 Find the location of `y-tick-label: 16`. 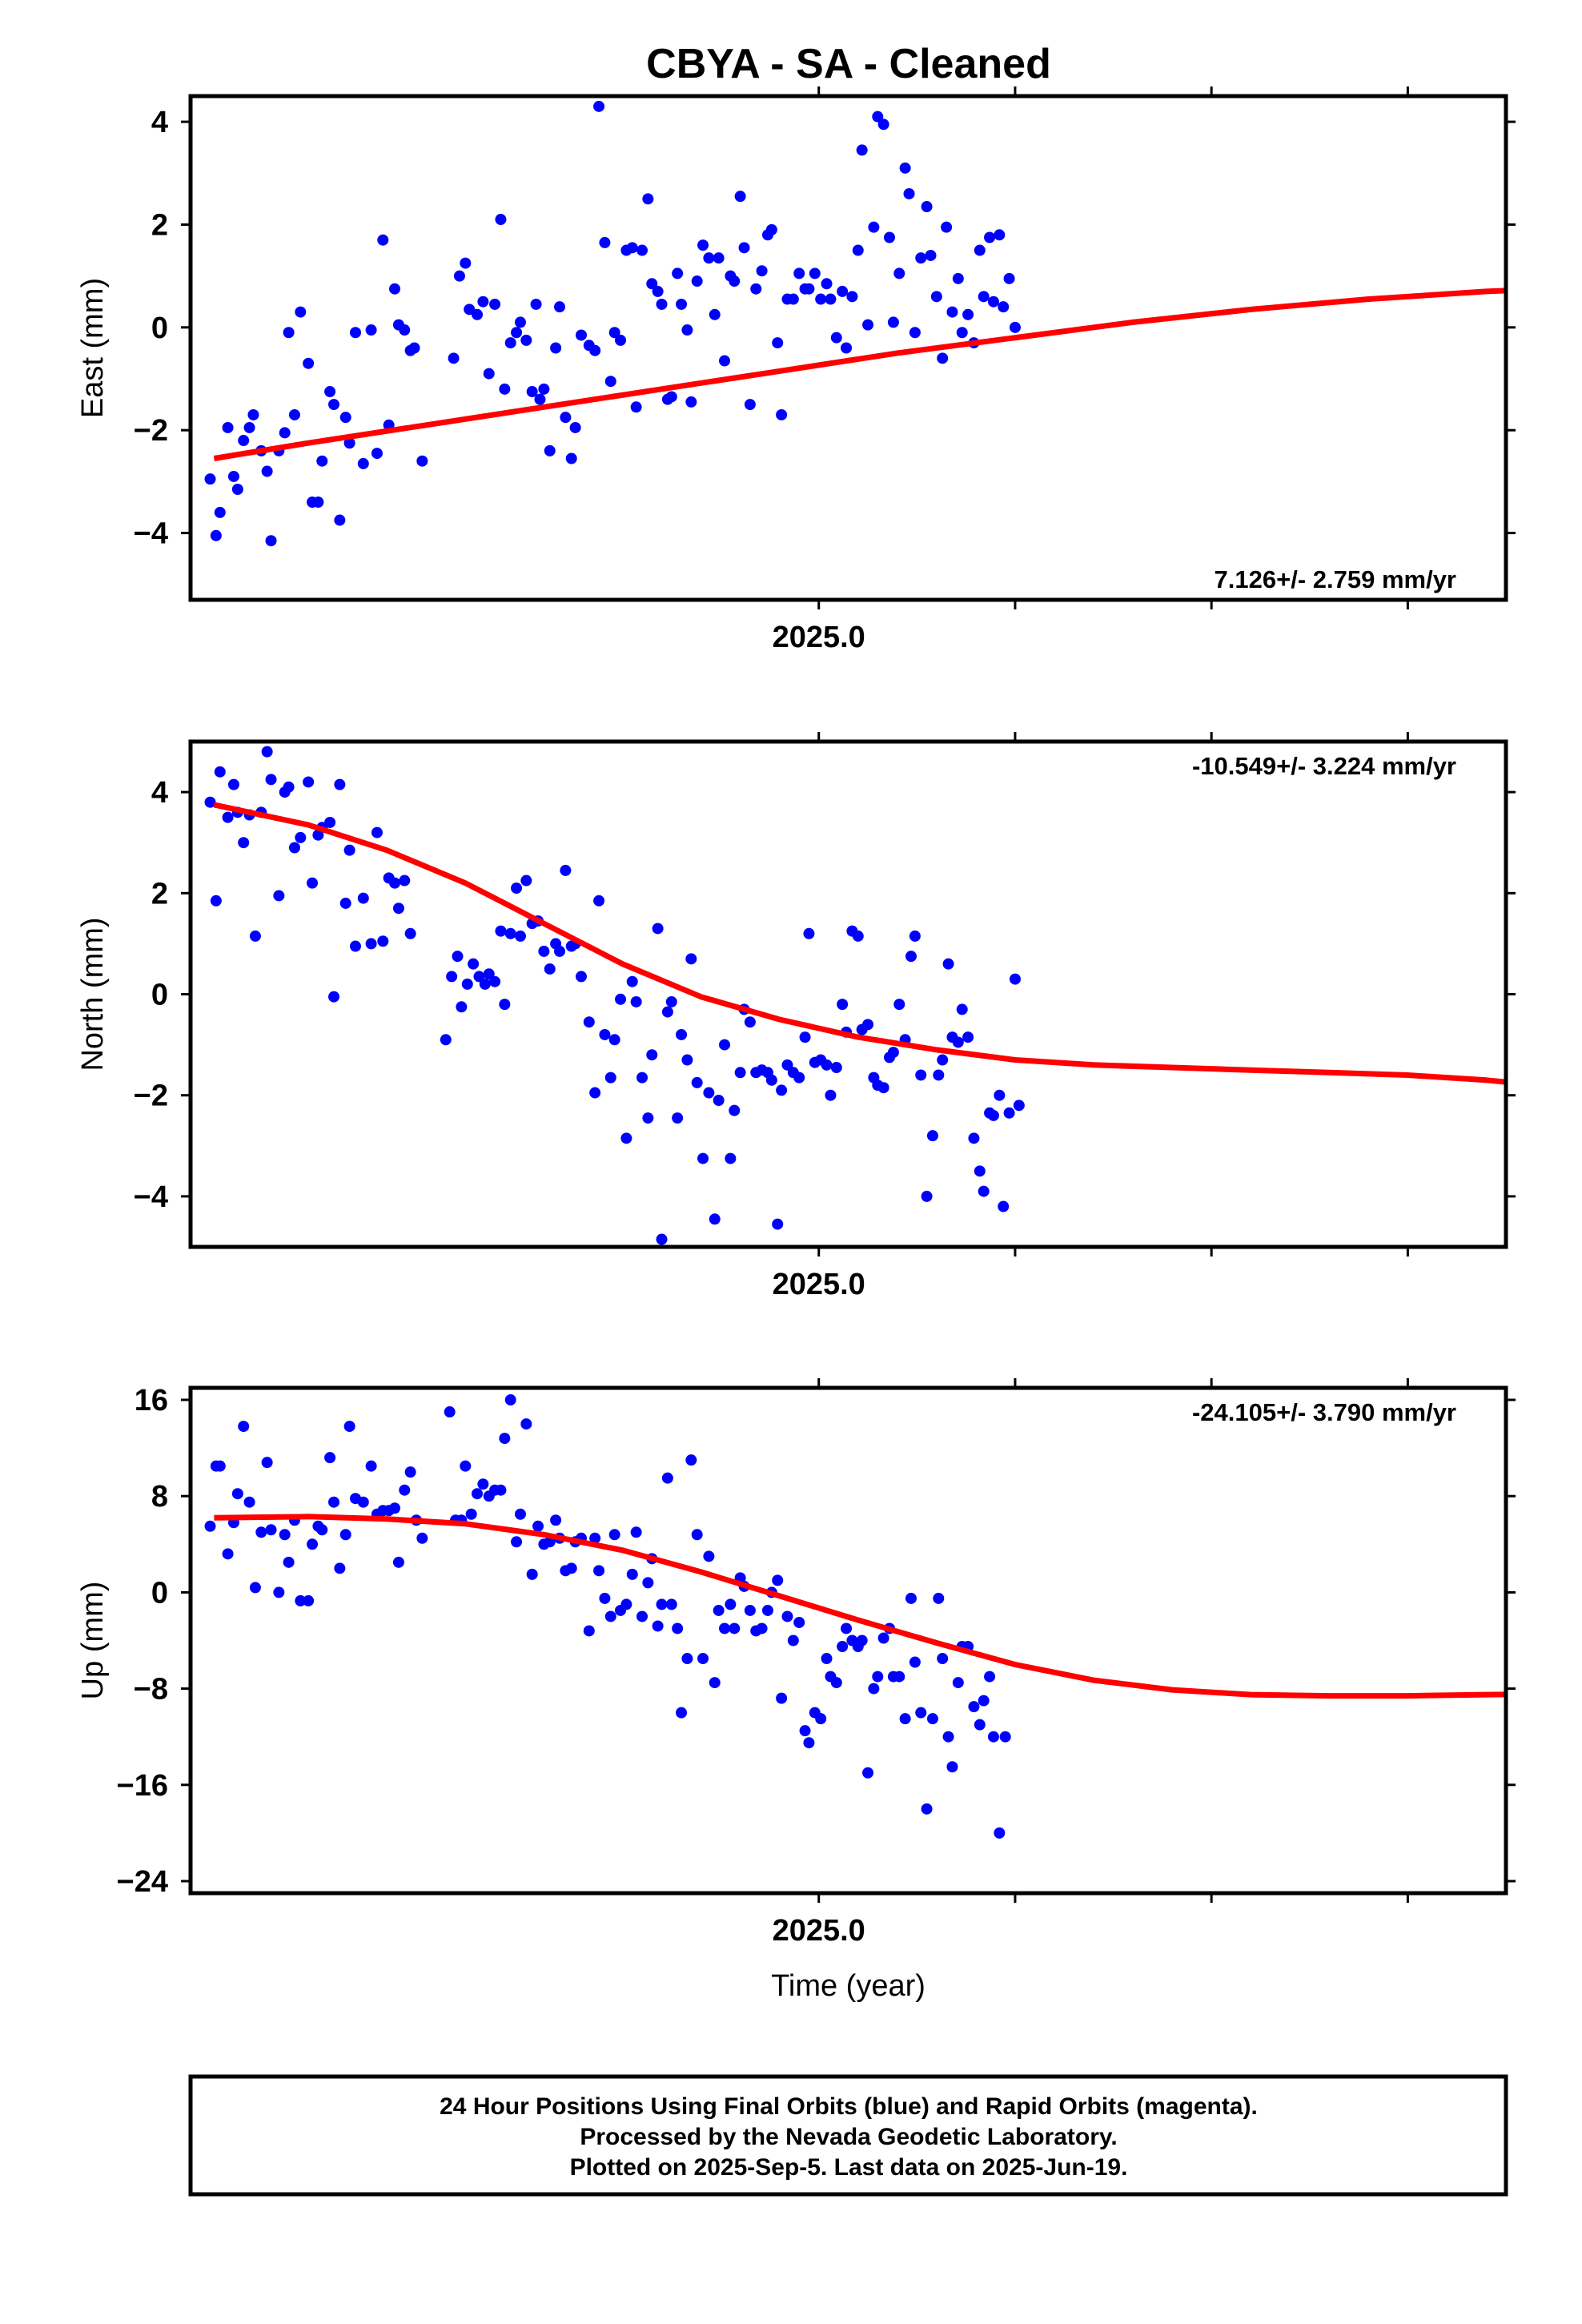

y-tick-label: 16 is located at coordinates (151, 1400).